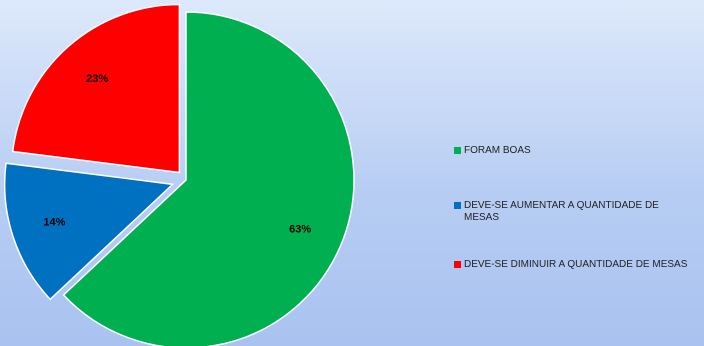 This screenshot has height=346, width=704. Describe the element at coordinates (579, 151) in the screenshot. I see `legend-item-foram-boas: FORAM BOAS` at that location.